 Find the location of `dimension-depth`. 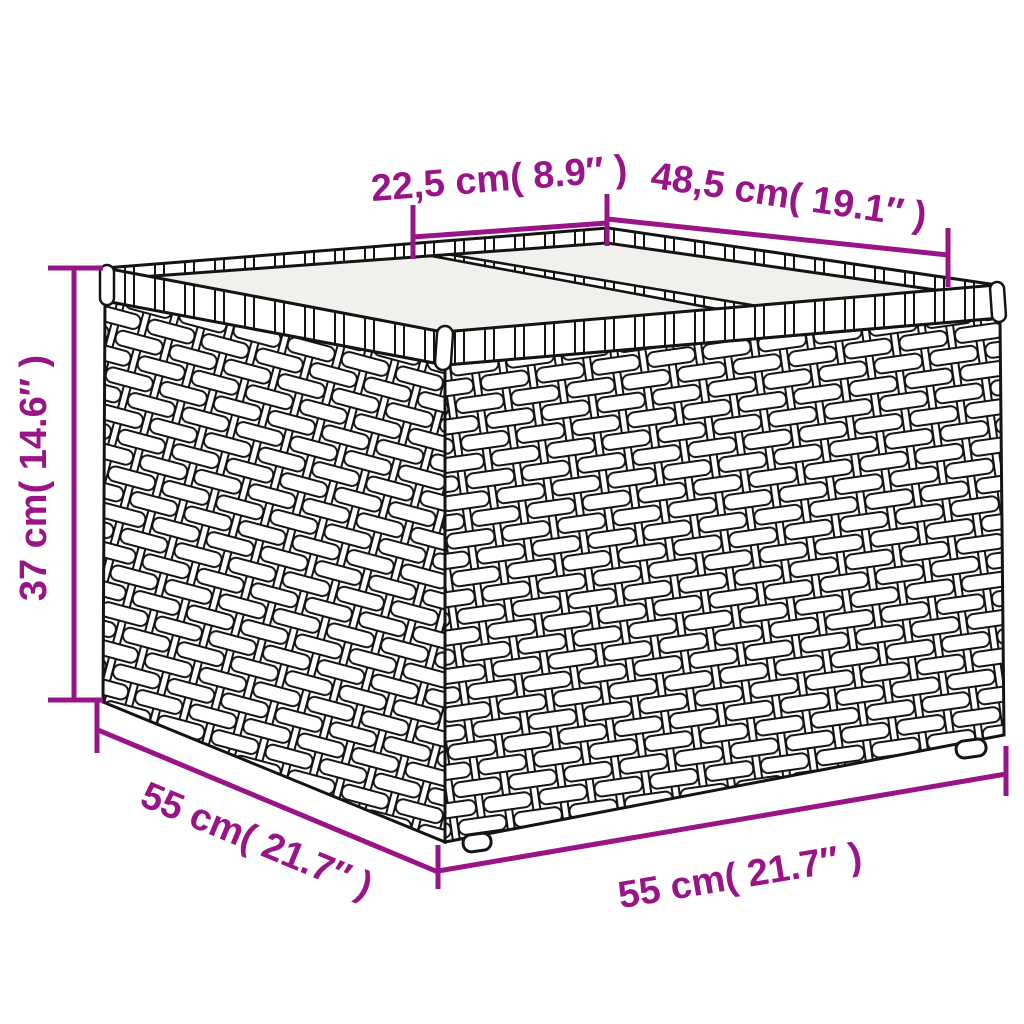

dimension-depth is located at coordinates (267, 795).